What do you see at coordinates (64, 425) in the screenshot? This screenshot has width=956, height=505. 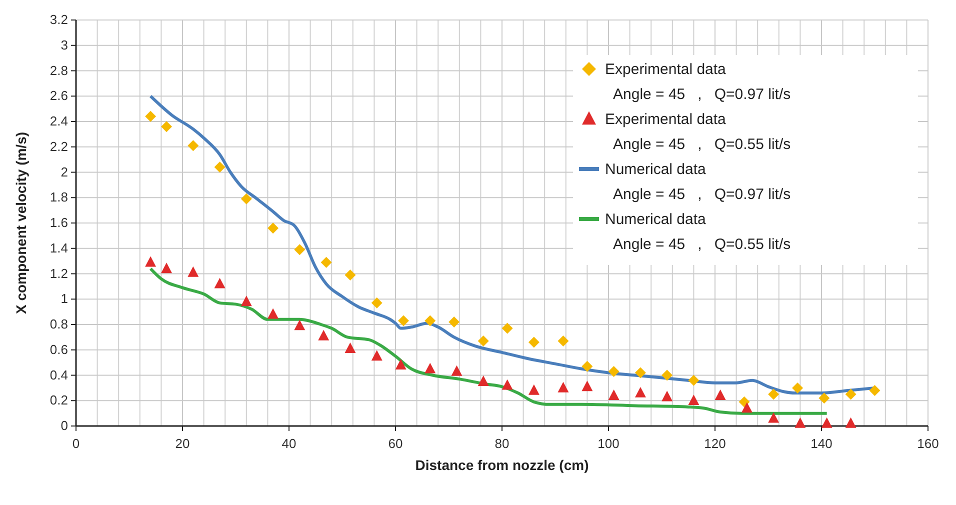 I see `y-tick-label: 0` at bounding box center [64, 425].